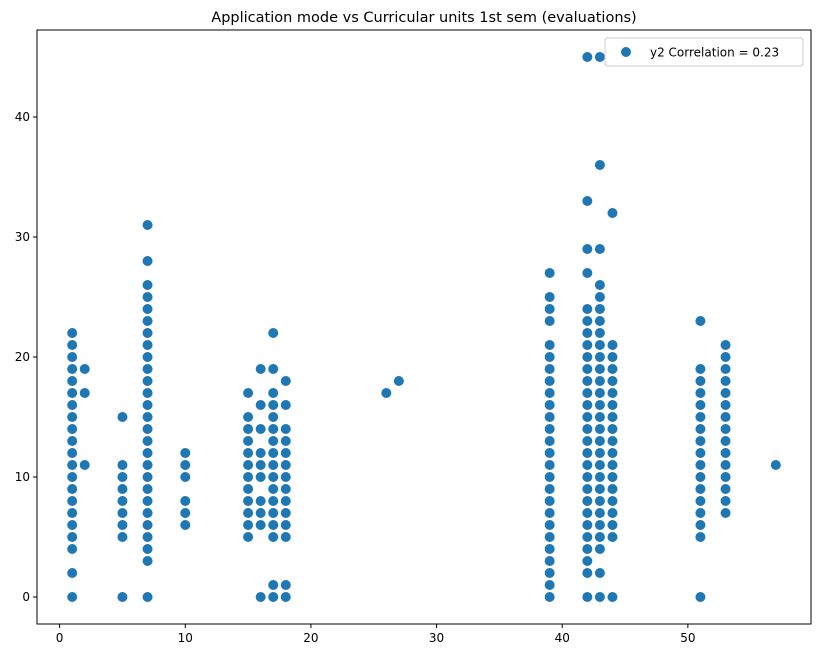 Image resolution: width=822 pixels, height=668 pixels. I want to click on y-tick-label: 20, so click(22, 357).